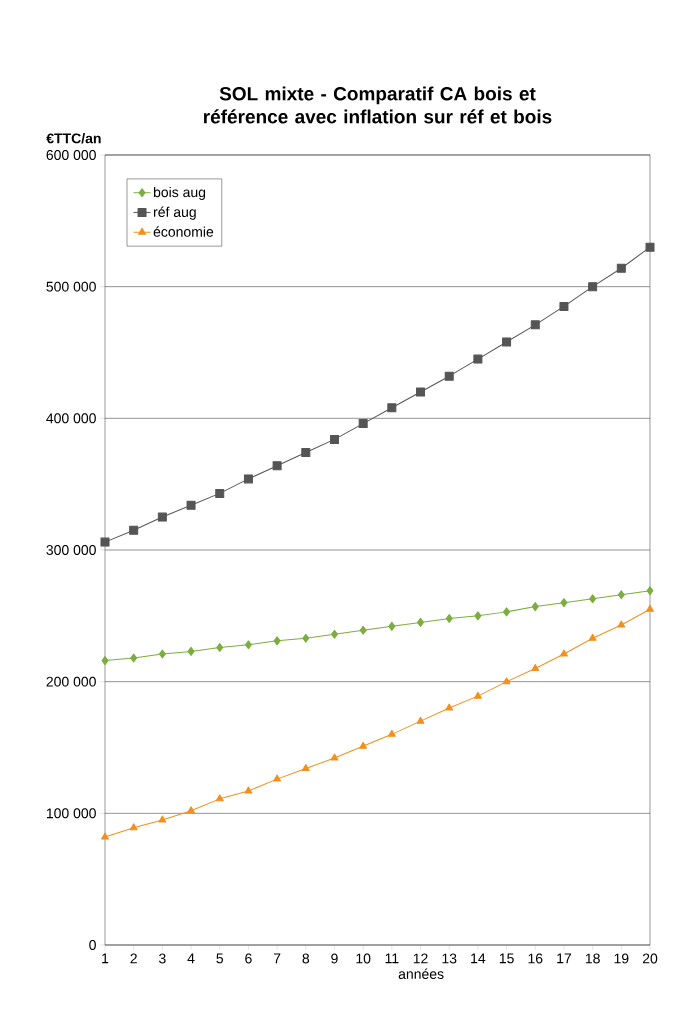  I want to click on x-tick-label: 13, so click(449, 958).